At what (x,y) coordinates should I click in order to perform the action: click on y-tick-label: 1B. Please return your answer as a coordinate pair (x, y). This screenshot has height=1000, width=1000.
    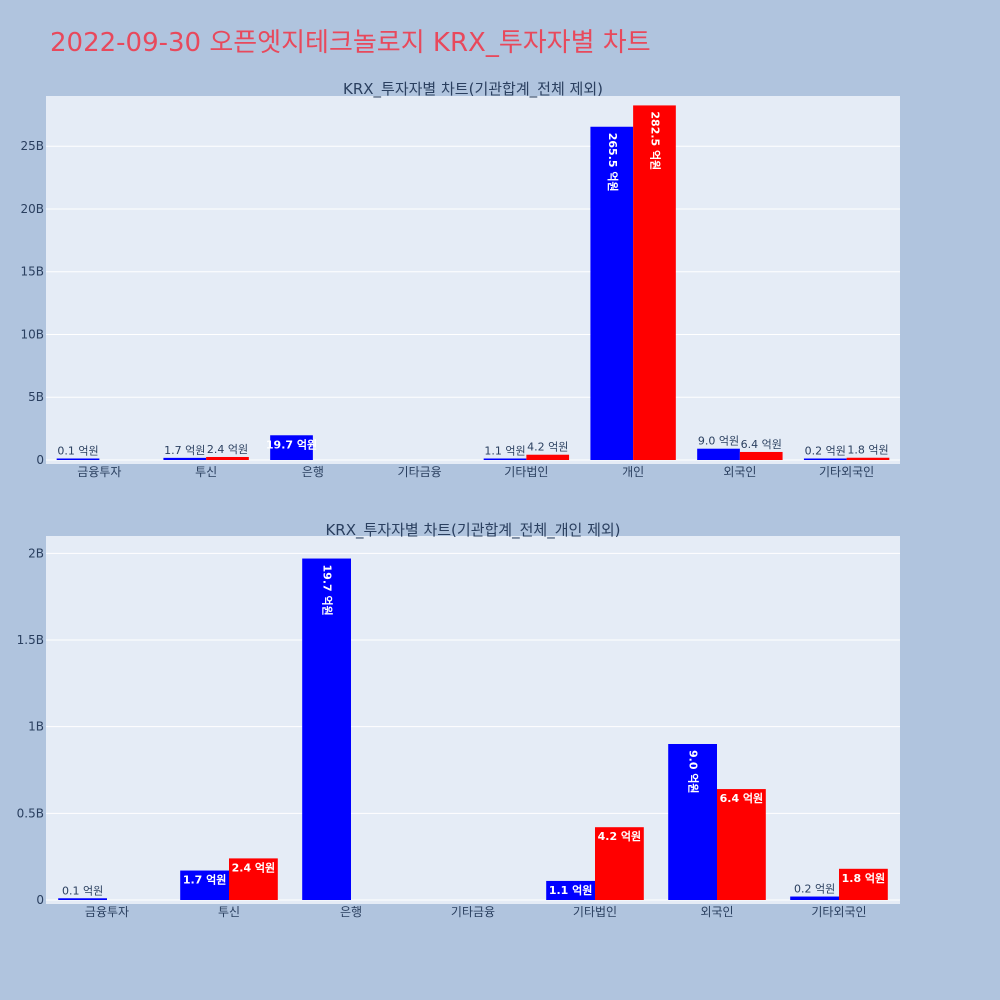
    Looking at the image, I should click on (36, 727).